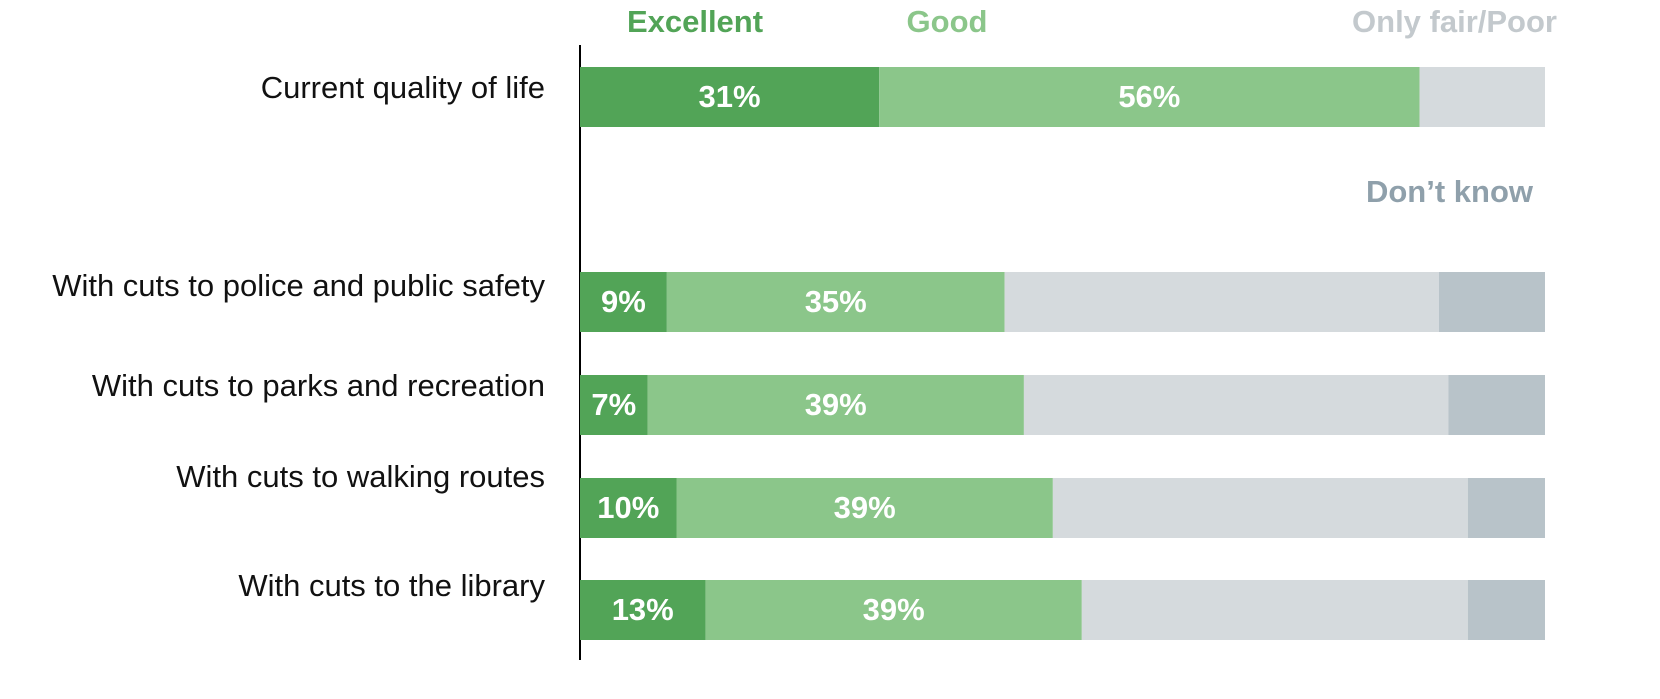 This screenshot has height=699, width=1660. I want to click on value-label: 13%, so click(643, 609).